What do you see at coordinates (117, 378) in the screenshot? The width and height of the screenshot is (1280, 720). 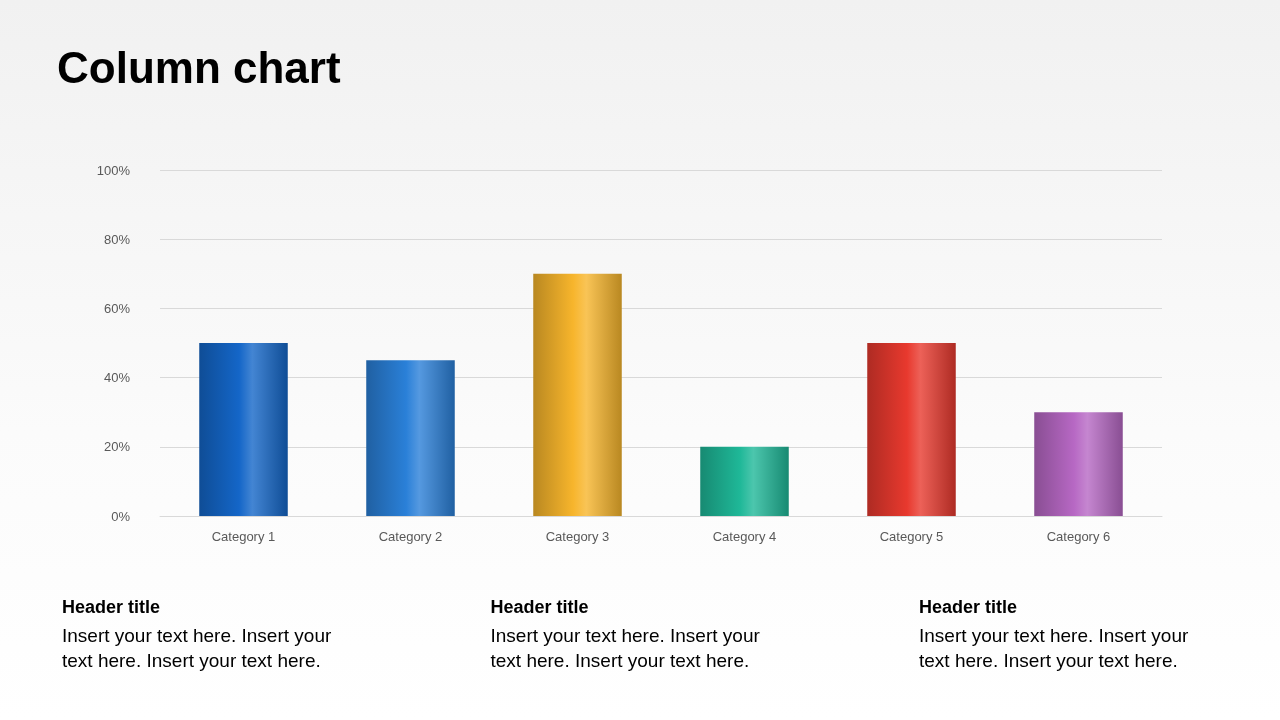 I see `y-tick-label: 40%` at bounding box center [117, 378].